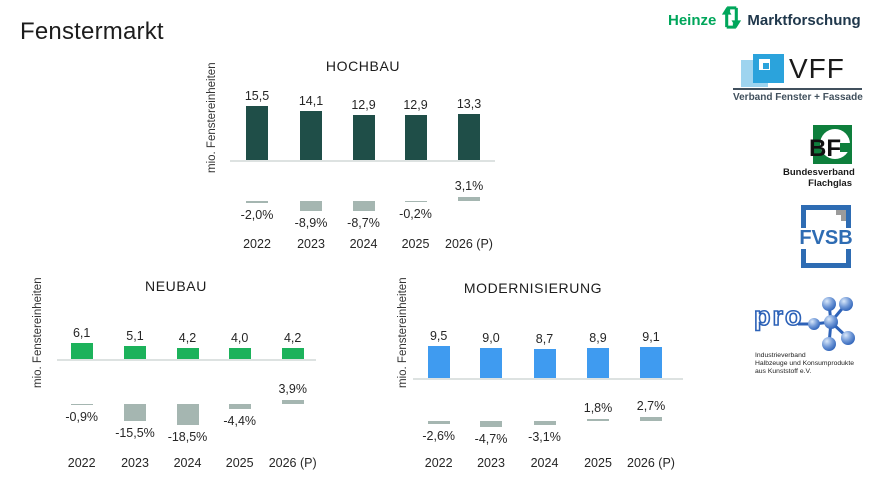  Describe the element at coordinates (135, 335) in the screenshot. I see `bar-value-label: 5,1` at that location.